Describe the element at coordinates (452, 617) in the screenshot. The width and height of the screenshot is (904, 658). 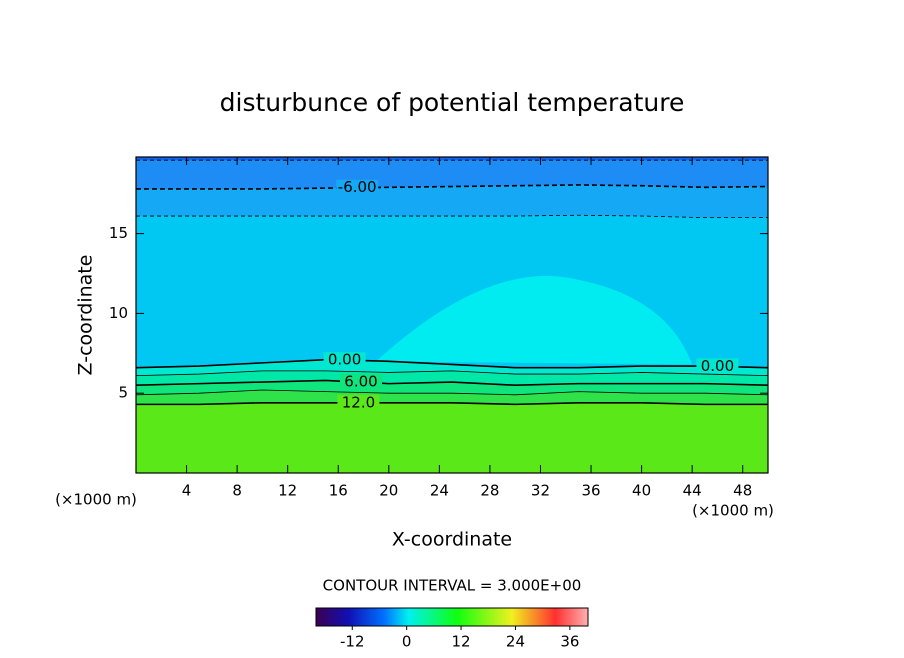
I see `colorbar` at that location.